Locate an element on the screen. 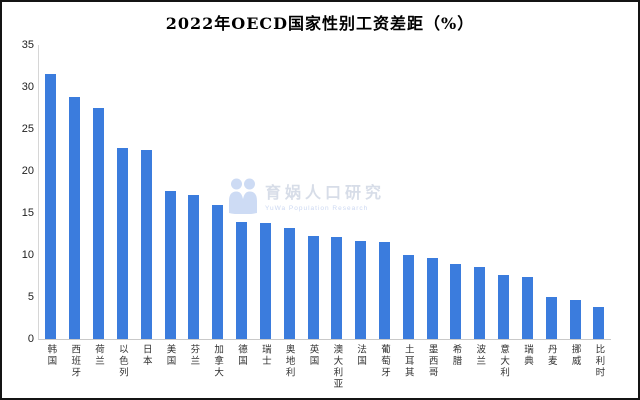 The width and height of the screenshot is (640, 400). x-cell: 日本 is located at coordinates (145, 371).